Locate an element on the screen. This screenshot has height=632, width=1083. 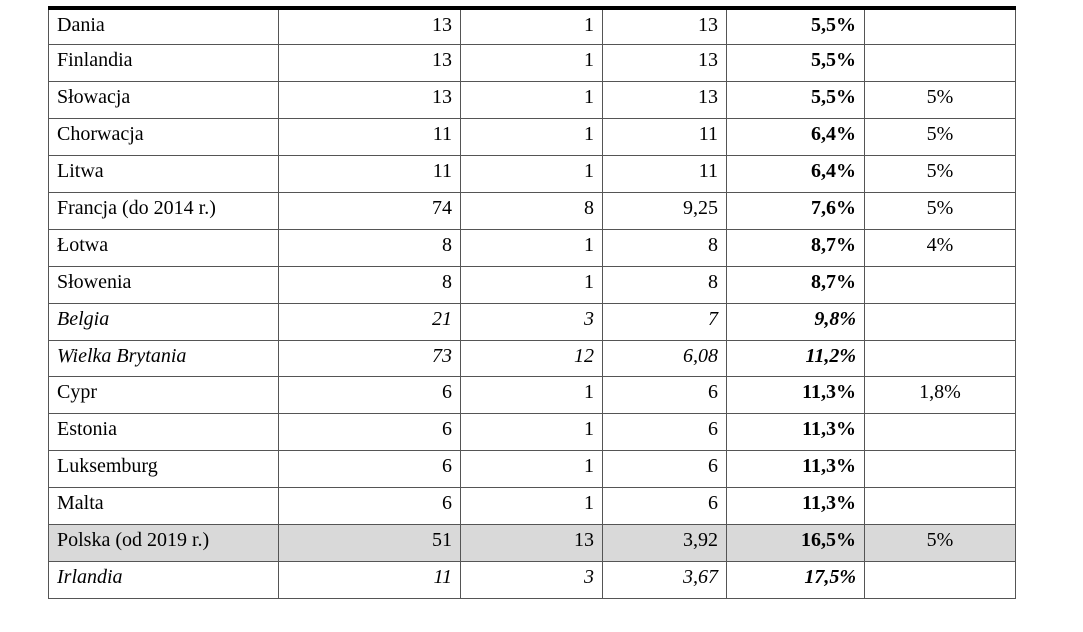
table-cell: 12 is located at coordinates (531, 358).